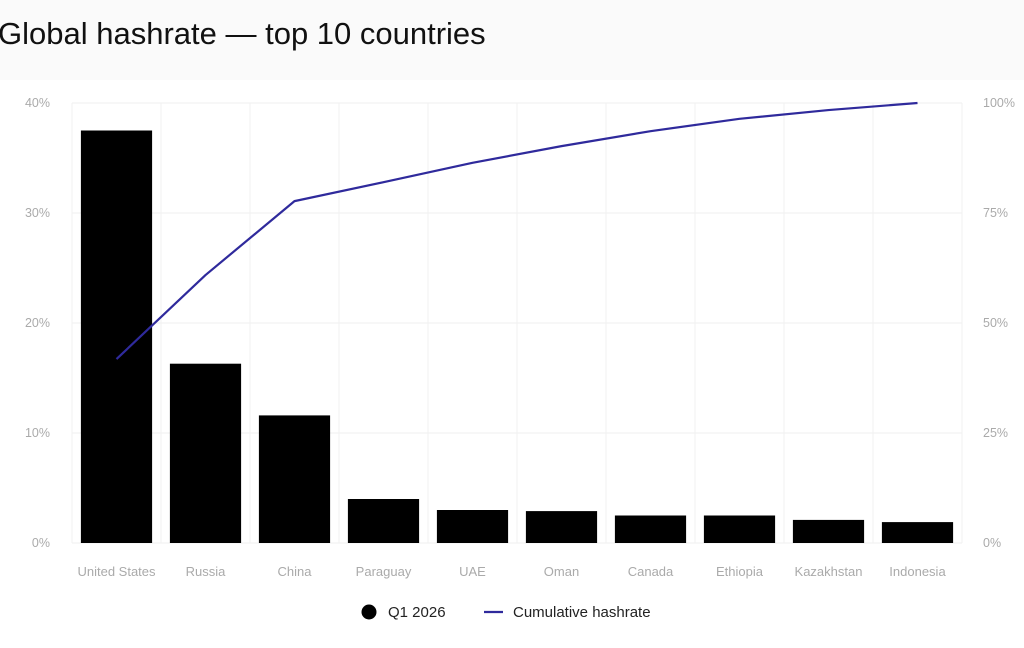  What do you see at coordinates (995, 213) in the screenshot?
I see `y-right-tick-label: 75%` at bounding box center [995, 213].